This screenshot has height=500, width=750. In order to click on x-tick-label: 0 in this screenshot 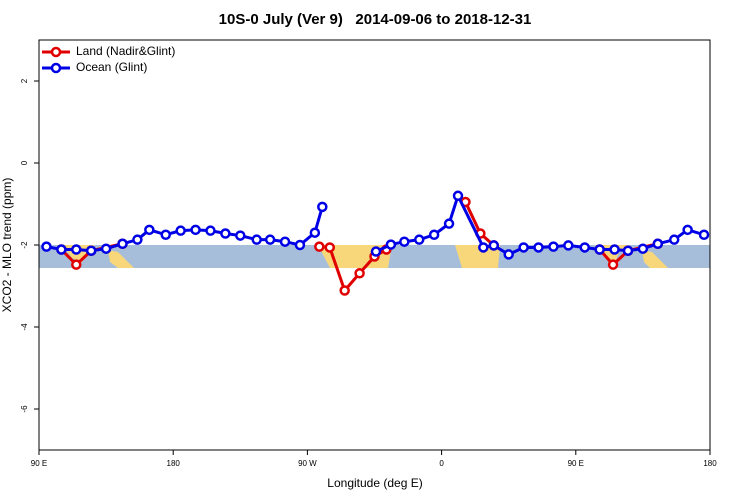, I will do `click(441, 463)`.